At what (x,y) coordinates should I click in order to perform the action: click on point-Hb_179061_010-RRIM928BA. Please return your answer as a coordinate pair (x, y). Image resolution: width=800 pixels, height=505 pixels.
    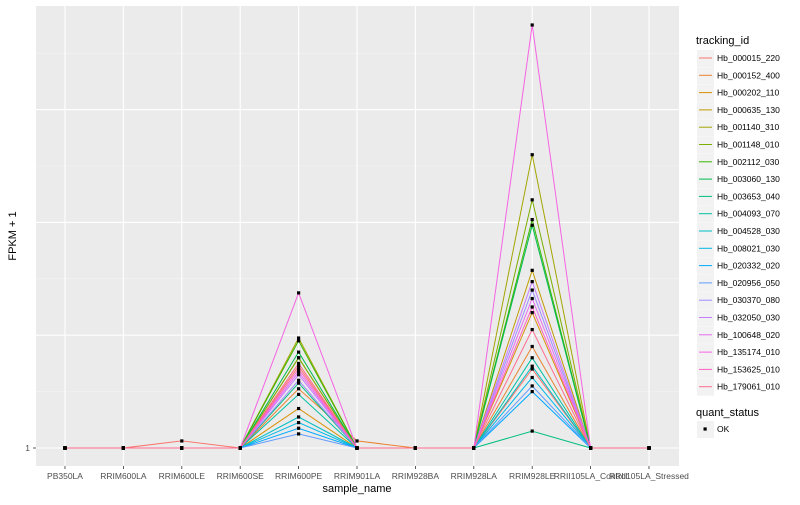
    Looking at the image, I should click on (415, 448).